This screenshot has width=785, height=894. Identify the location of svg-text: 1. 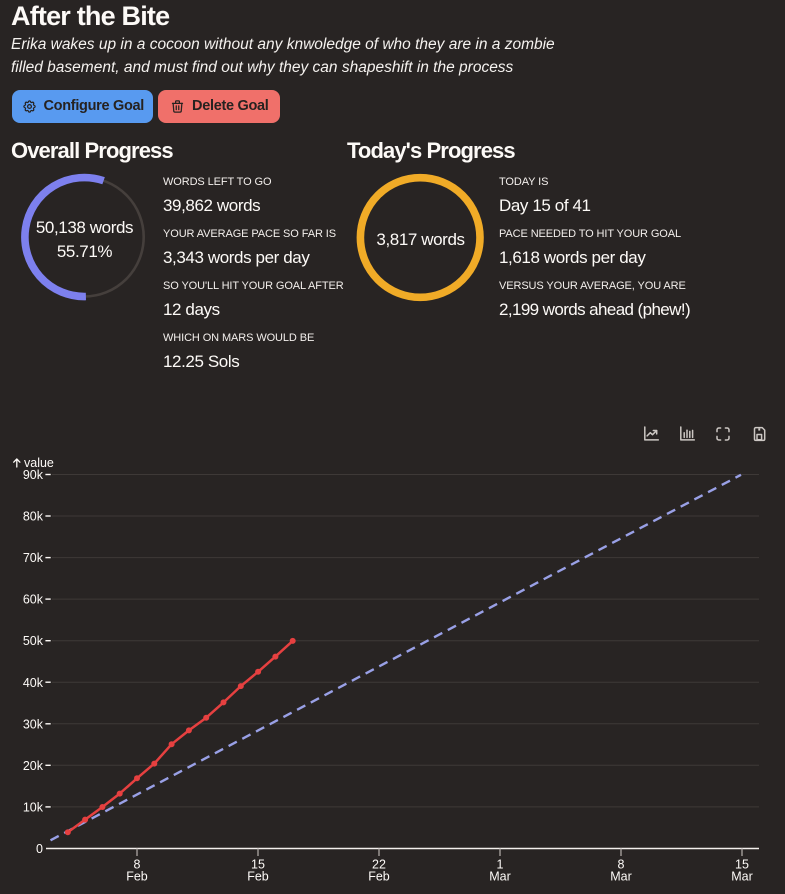
(500, 865).